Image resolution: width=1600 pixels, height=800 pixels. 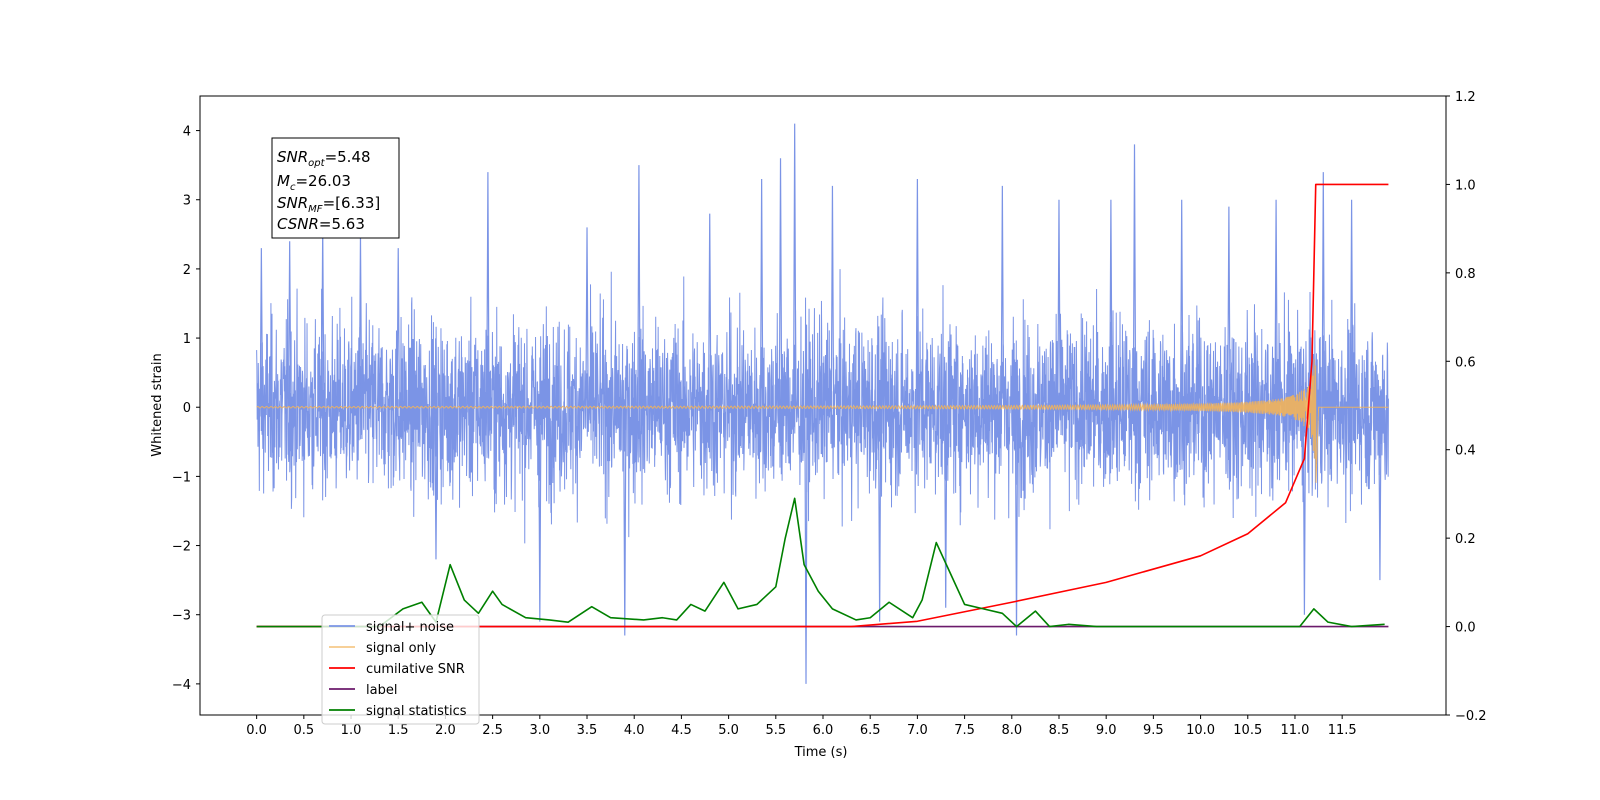 I want to click on y-axis-left: −4 −3 −2 −1 0 1 2 3 4, so click(x=186, y=409).